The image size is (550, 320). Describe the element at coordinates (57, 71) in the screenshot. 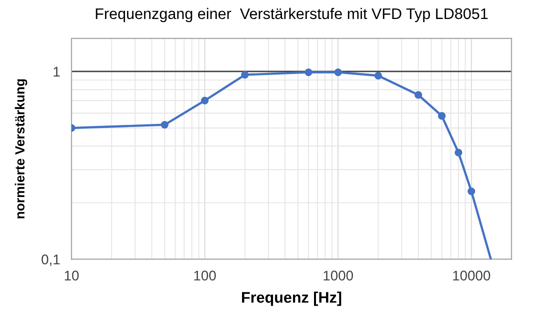

I see `y-tick-label: 1` at that location.